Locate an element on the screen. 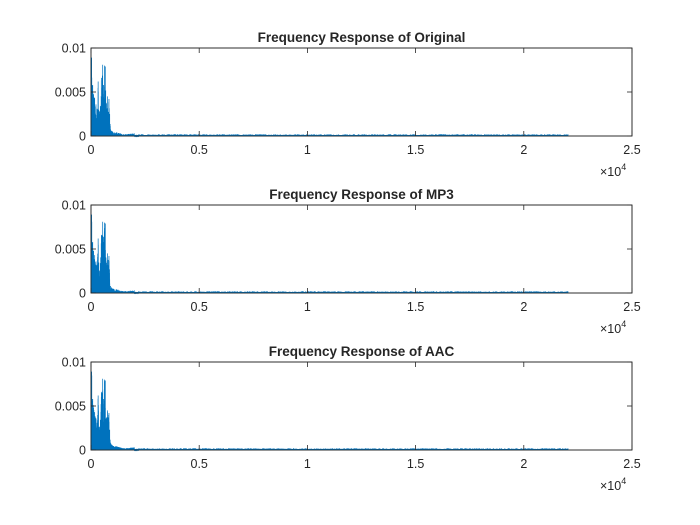  subplot-title: Frequency Response of MP3 is located at coordinates (361, 194).